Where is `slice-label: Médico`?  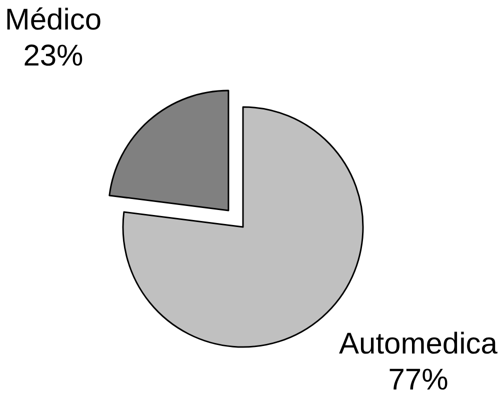 slice-label: Médico is located at coordinates (53, 20).